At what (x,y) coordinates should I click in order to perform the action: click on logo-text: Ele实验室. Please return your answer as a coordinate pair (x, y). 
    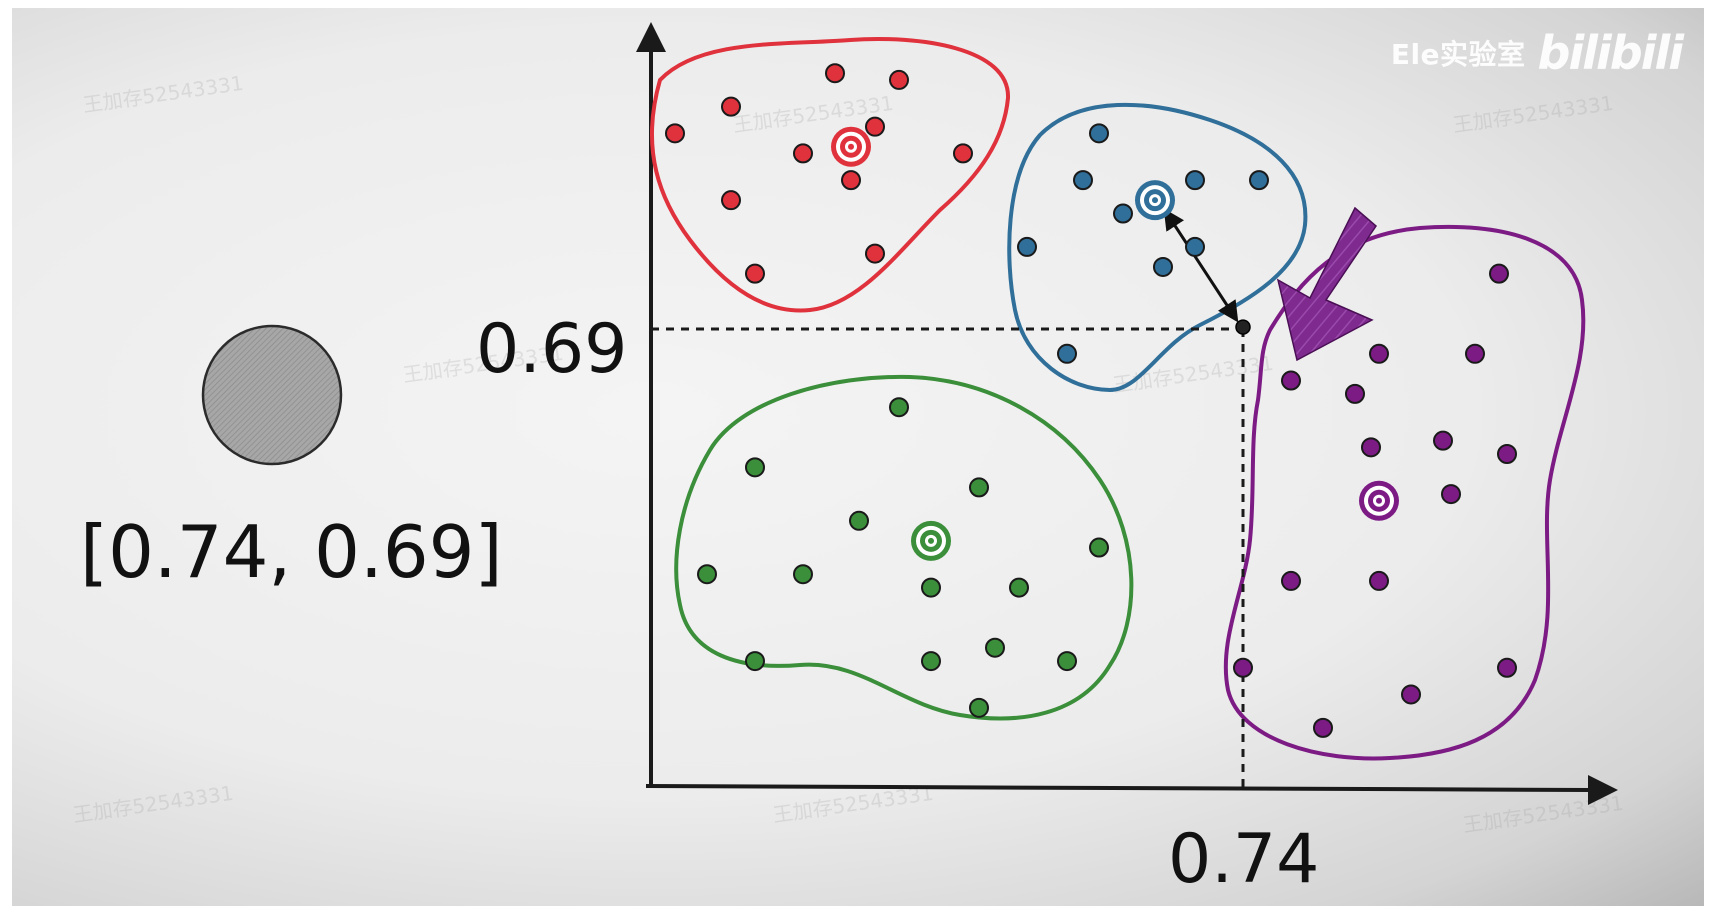
    Looking at the image, I should click on (1458, 54).